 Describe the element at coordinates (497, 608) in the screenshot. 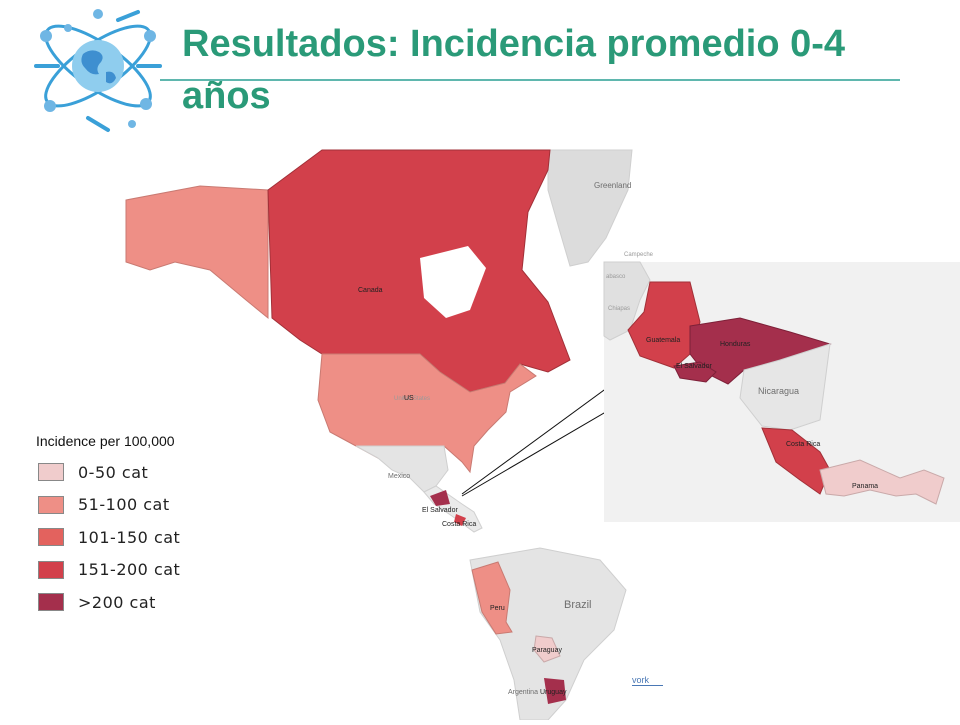

I see `label-peru: Peru` at that location.